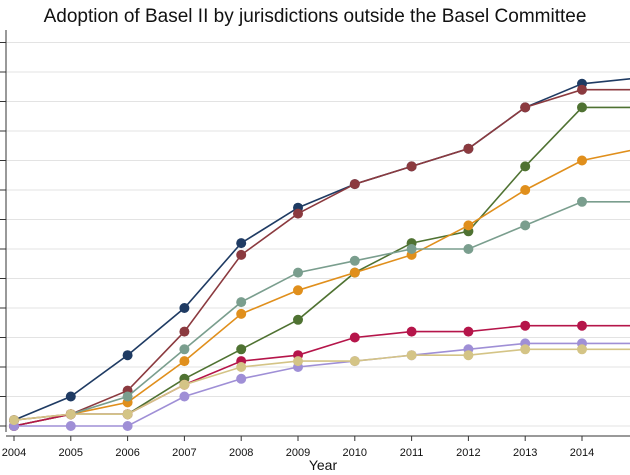 The height and width of the screenshot is (475, 630). Describe the element at coordinates (525, 453) in the screenshot. I see `x-tick-label: 2013` at that location.